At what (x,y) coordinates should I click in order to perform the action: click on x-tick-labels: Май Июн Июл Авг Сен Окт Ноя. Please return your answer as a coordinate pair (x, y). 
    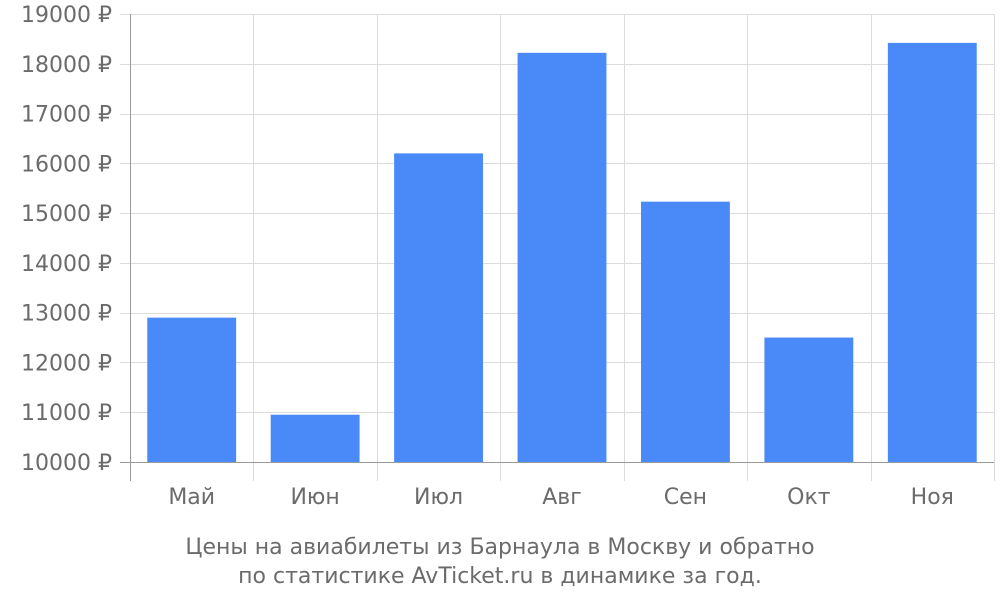
    Looking at the image, I should click on (561, 497).